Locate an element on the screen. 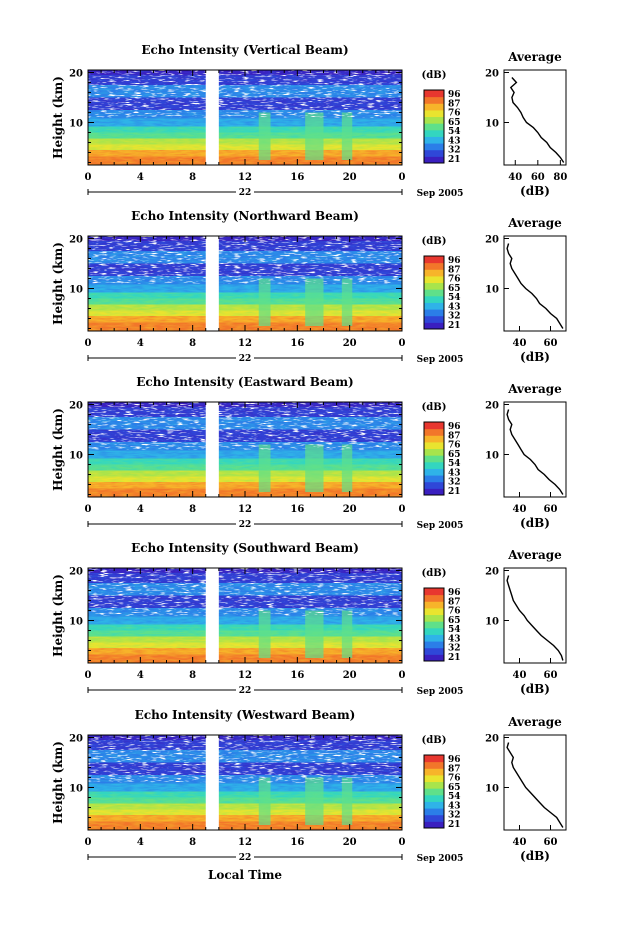 The image size is (620, 929). x-axis-label: Local Time is located at coordinates (245, 875).